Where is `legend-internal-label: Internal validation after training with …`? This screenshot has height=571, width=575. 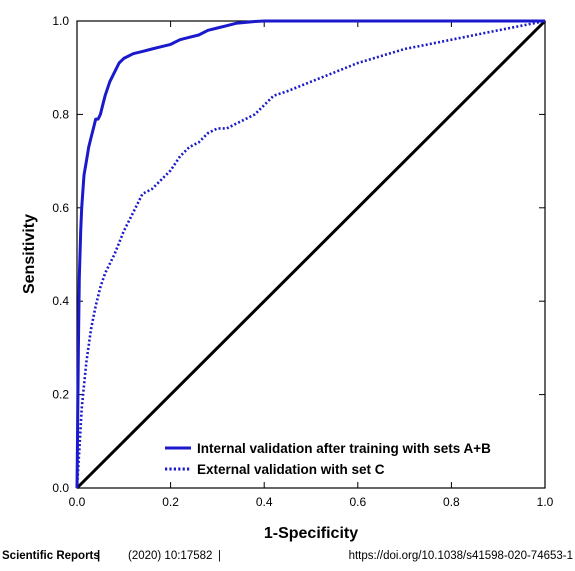
legend-internal-label: Internal validation after training with … is located at coordinates (344, 448).